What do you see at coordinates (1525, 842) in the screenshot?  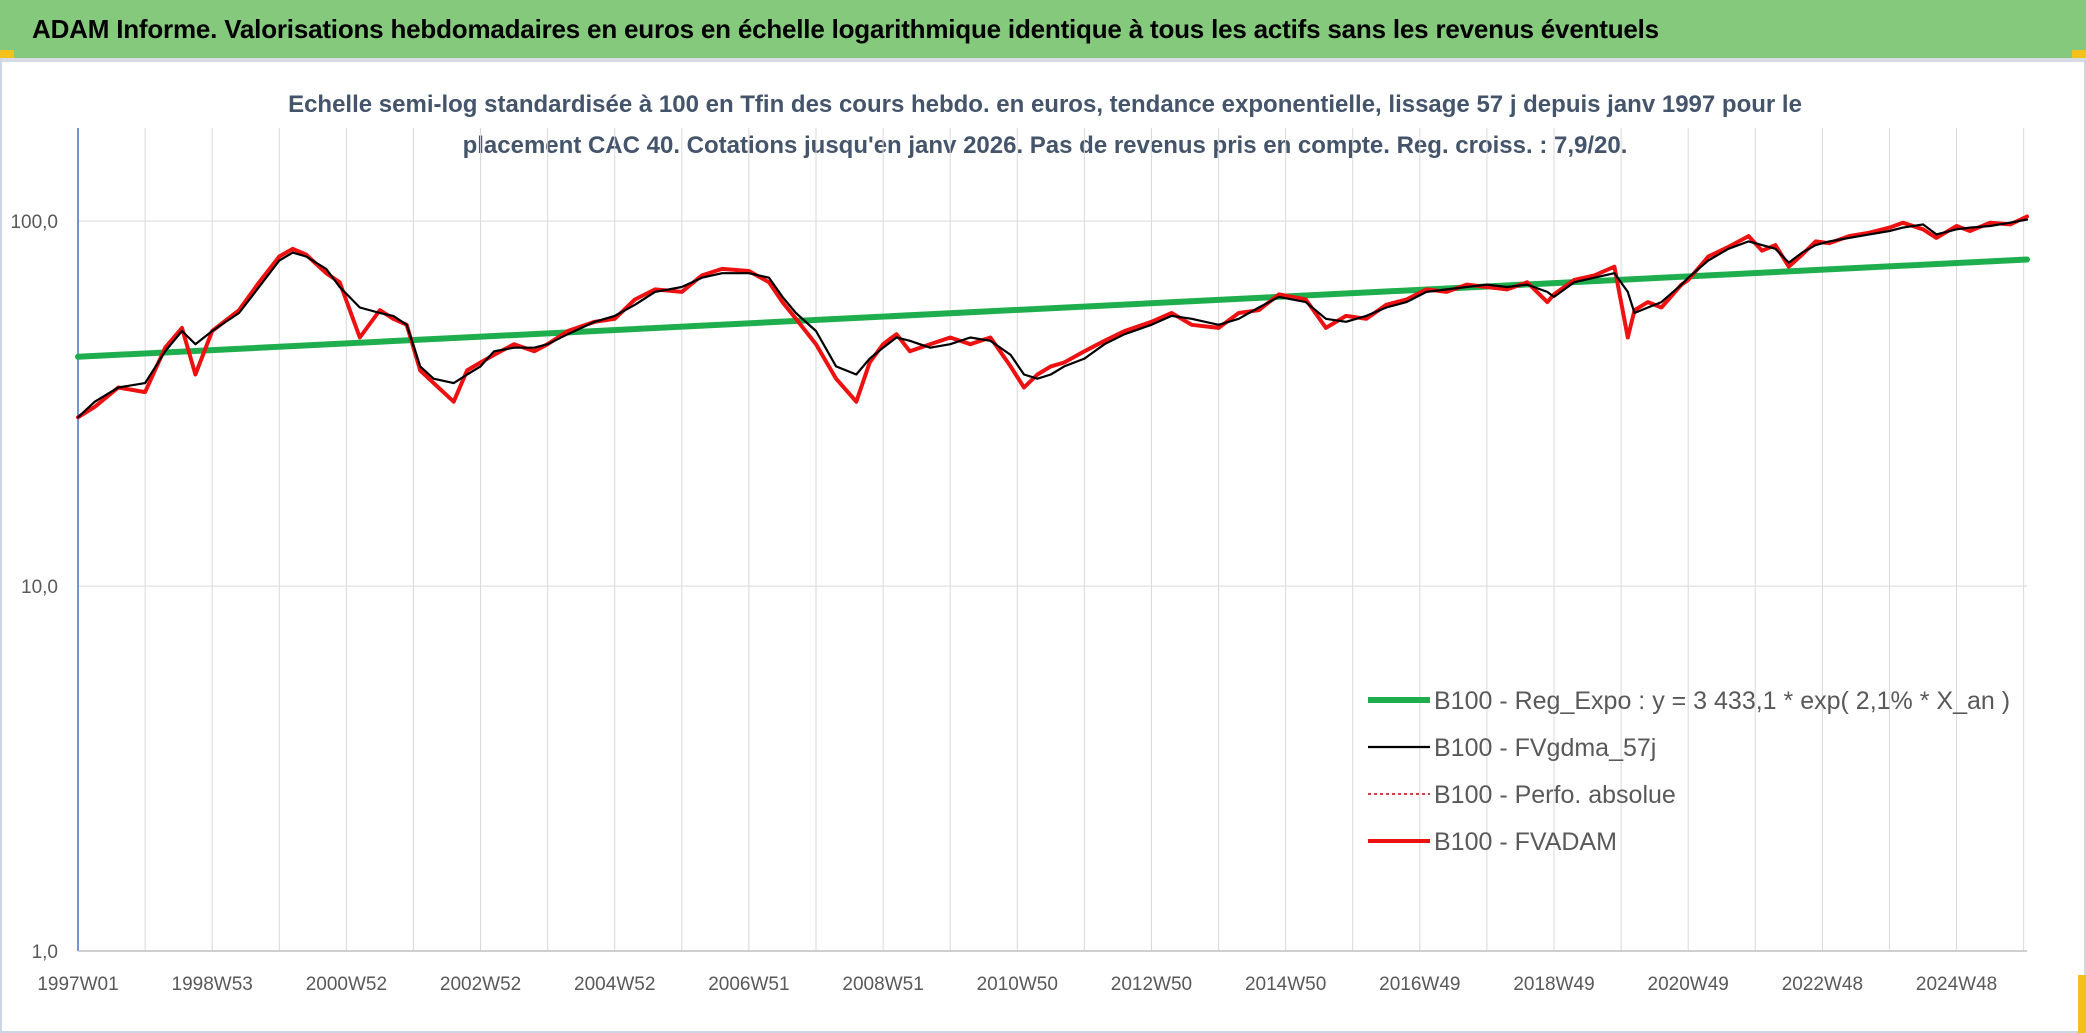 I see `legend-label-adam: B100 - FVADAM` at bounding box center [1525, 842].